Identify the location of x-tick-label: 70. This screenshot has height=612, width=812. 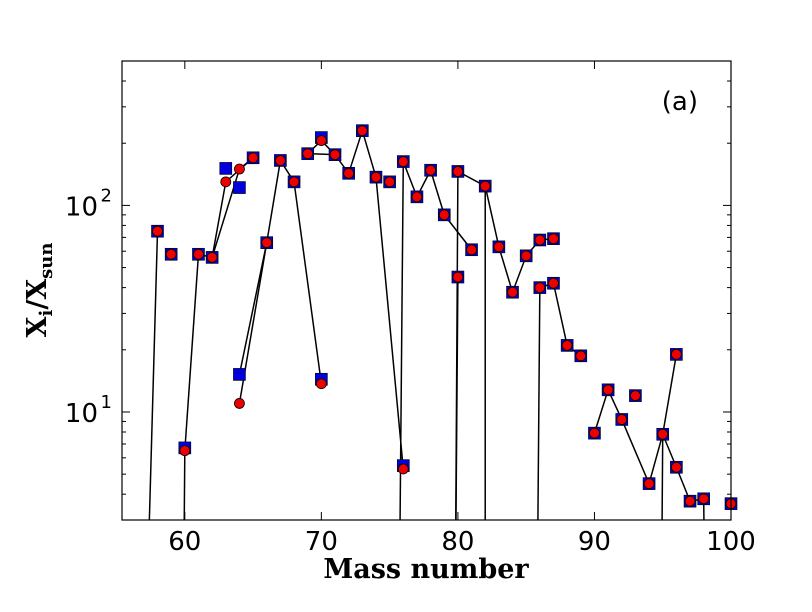
(321, 542).